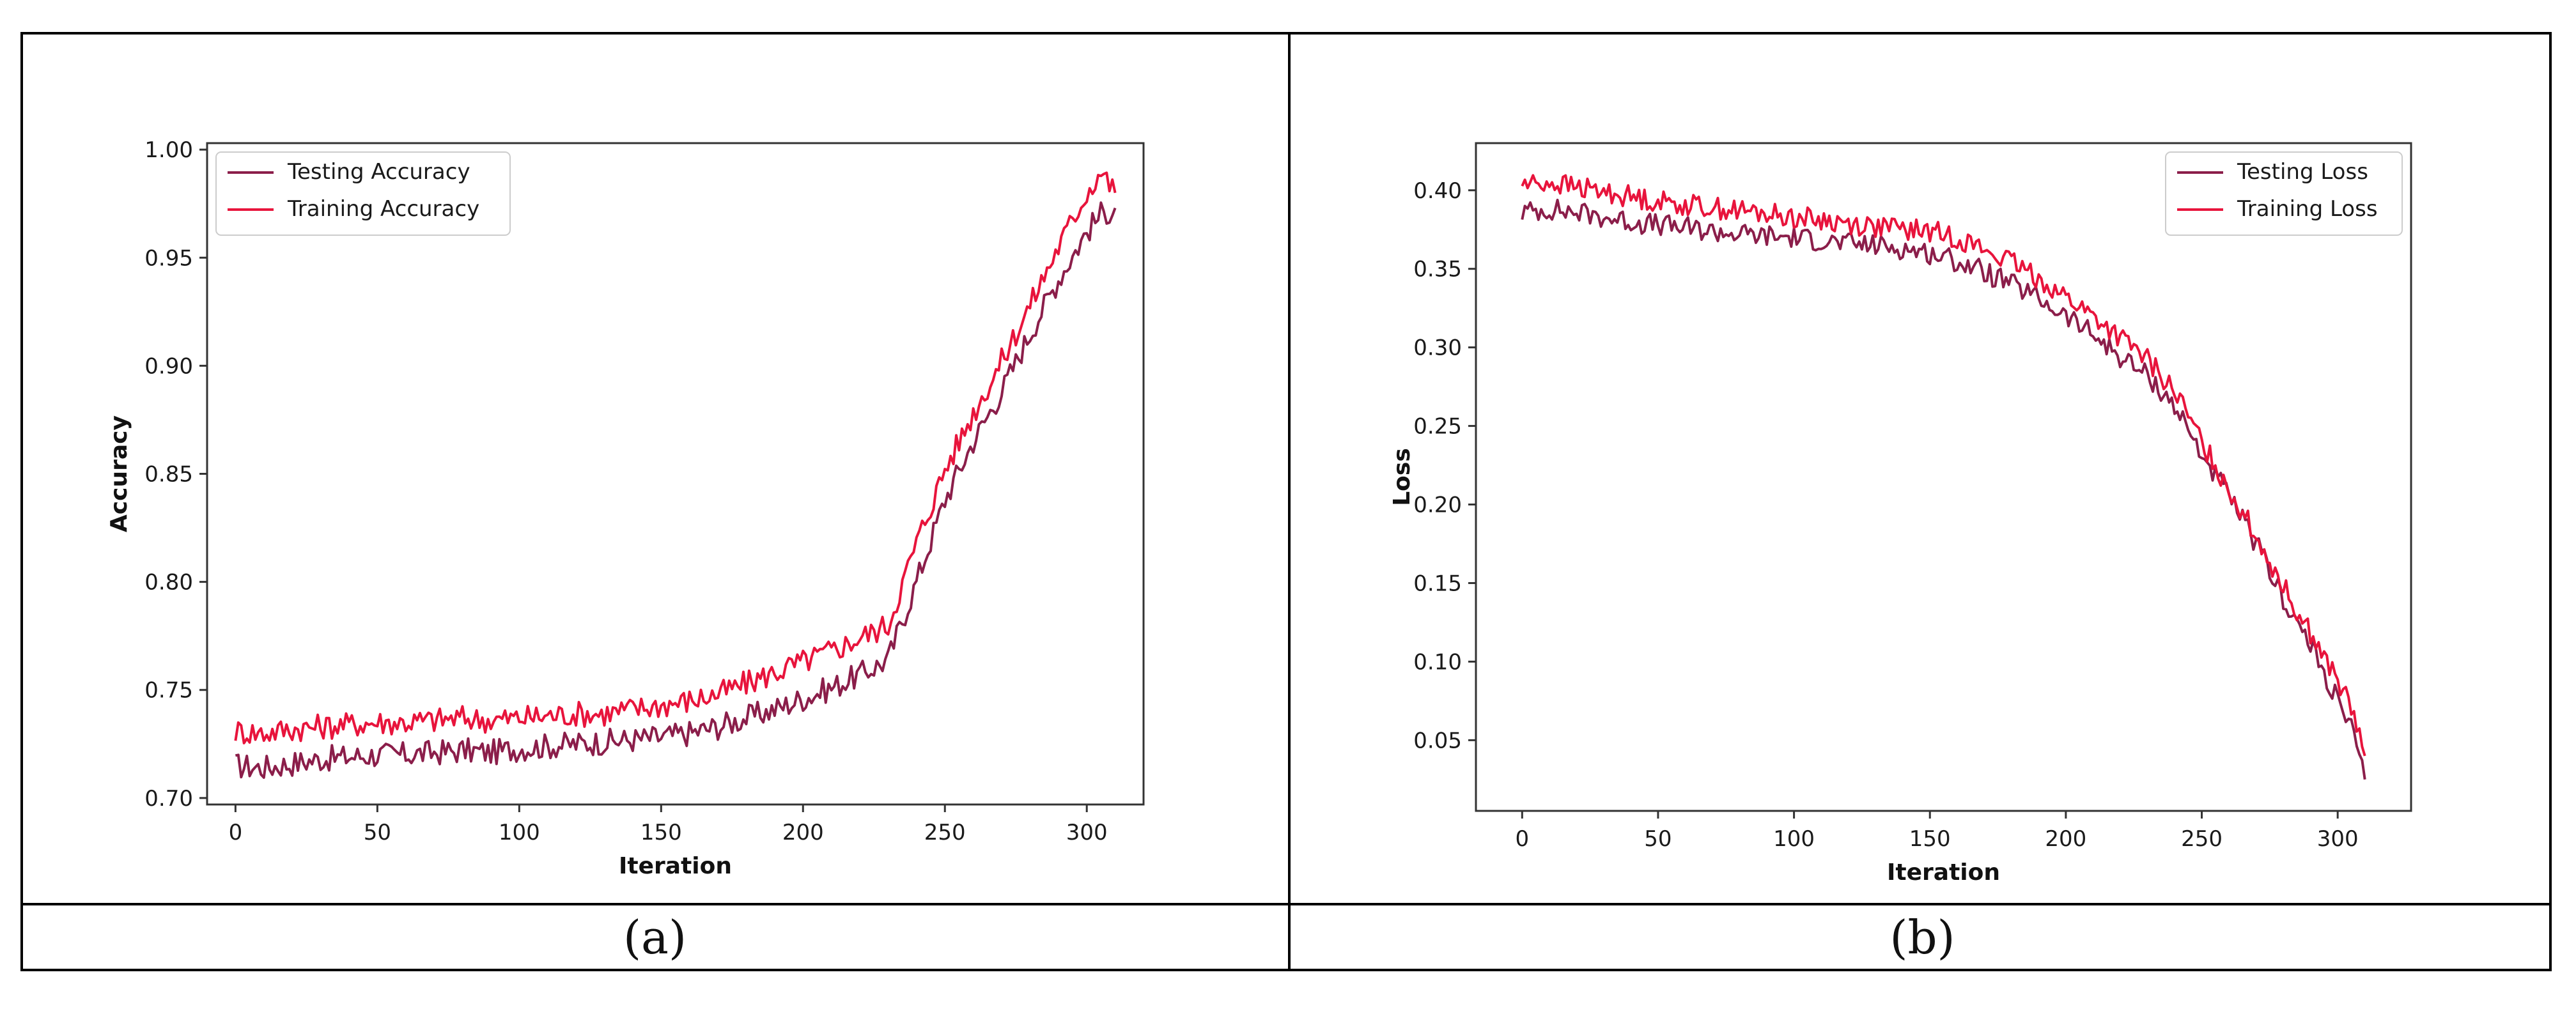  I want to click on y-tick-label: 0.05, so click(1438, 741).